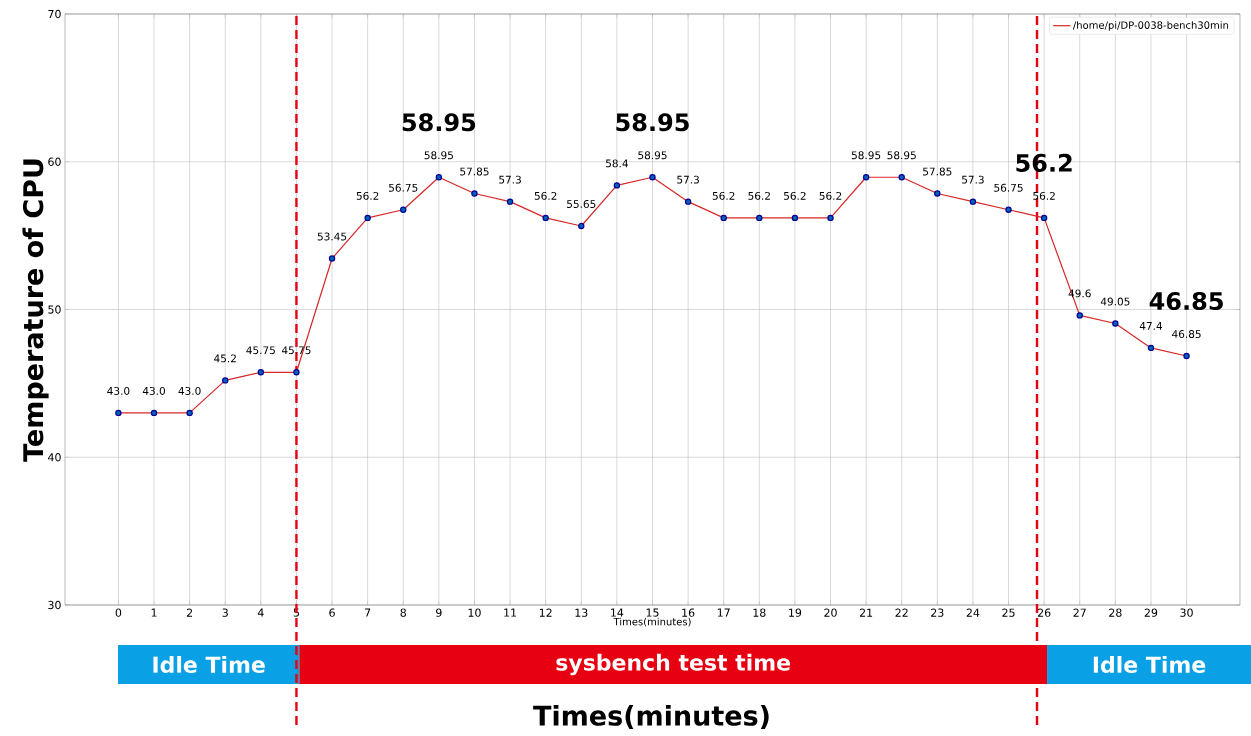 This screenshot has width=1251, height=736. What do you see at coordinates (901, 612) in the screenshot?
I see `x-tick-label: 22` at bounding box center [901, 612].